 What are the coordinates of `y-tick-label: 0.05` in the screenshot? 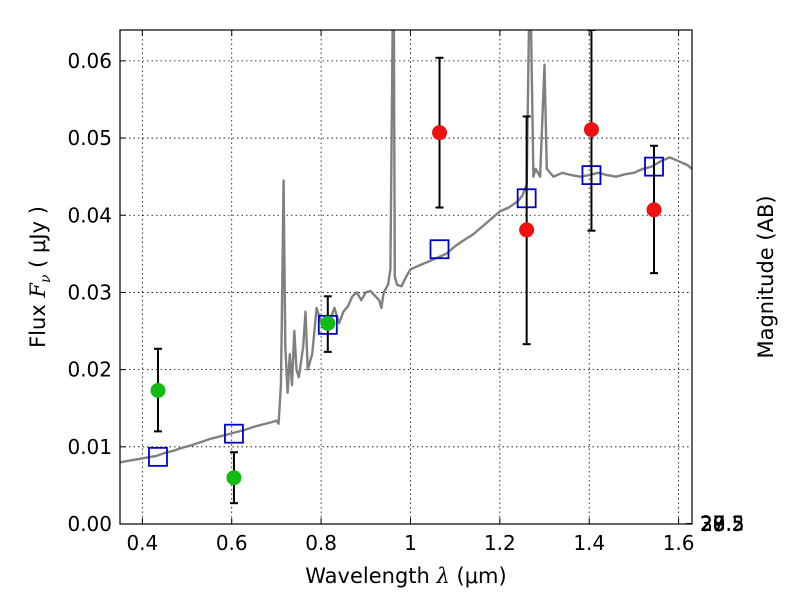 It's located at (89, 138).